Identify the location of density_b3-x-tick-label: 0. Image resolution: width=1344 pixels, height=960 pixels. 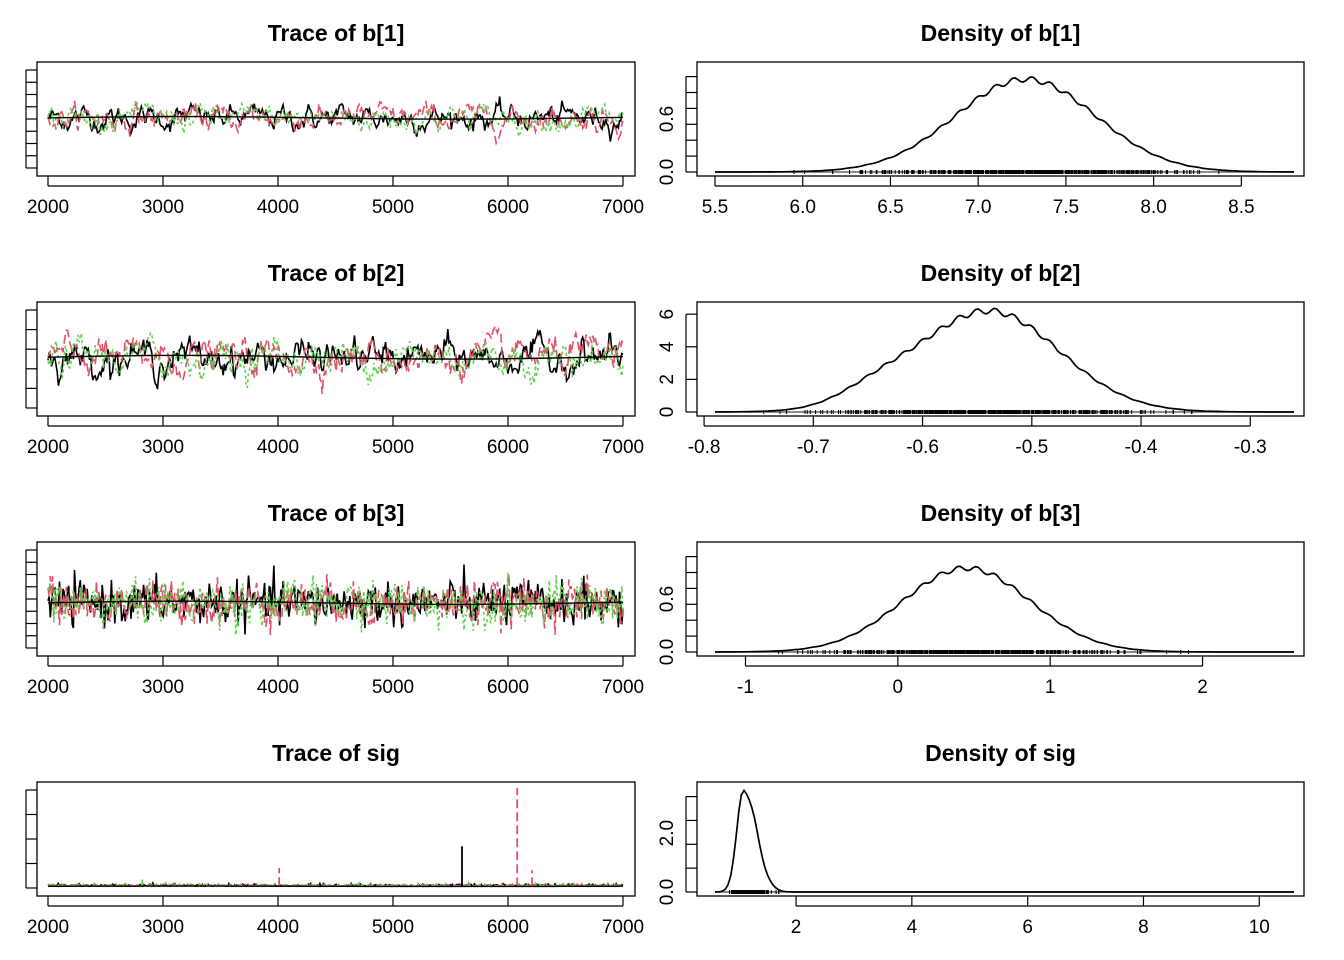
(898, 687).